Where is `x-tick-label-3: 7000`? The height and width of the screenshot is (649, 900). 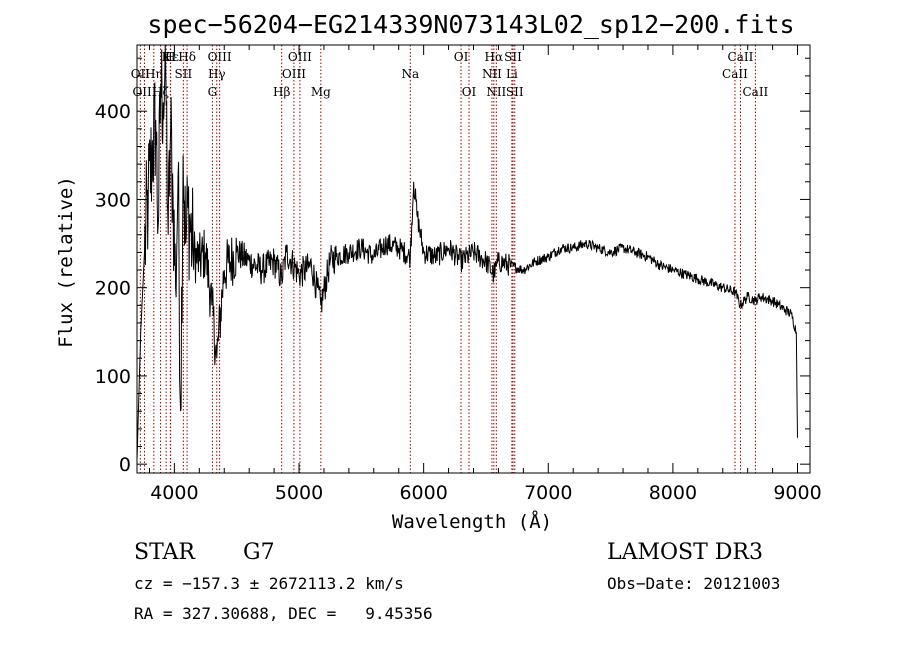 x-tick-label-3: 7000 is located at coordinates (548, 493).